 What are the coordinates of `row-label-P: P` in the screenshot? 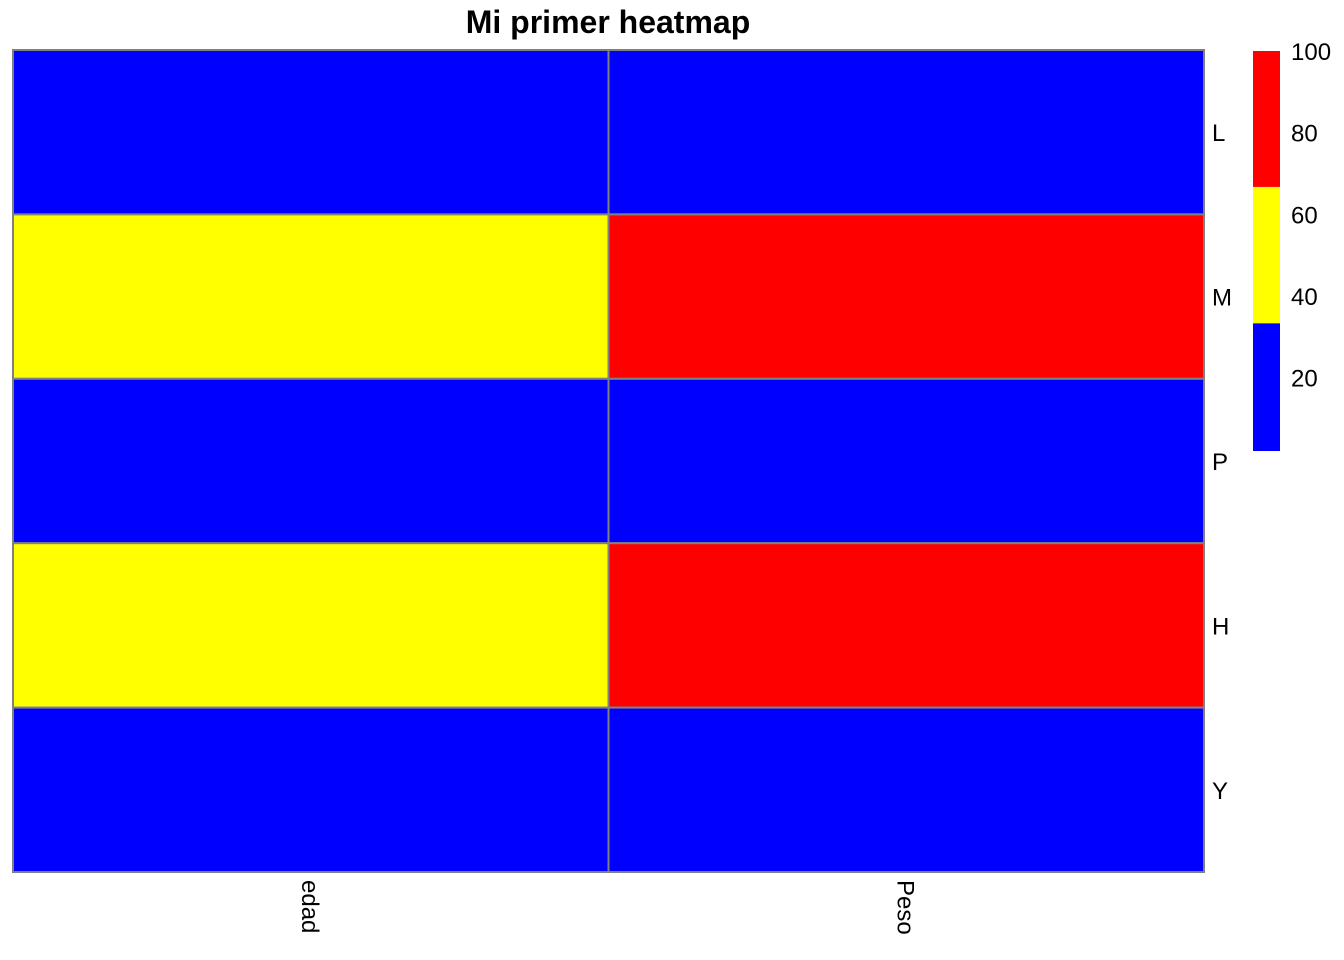 It's located at (1220, 462).